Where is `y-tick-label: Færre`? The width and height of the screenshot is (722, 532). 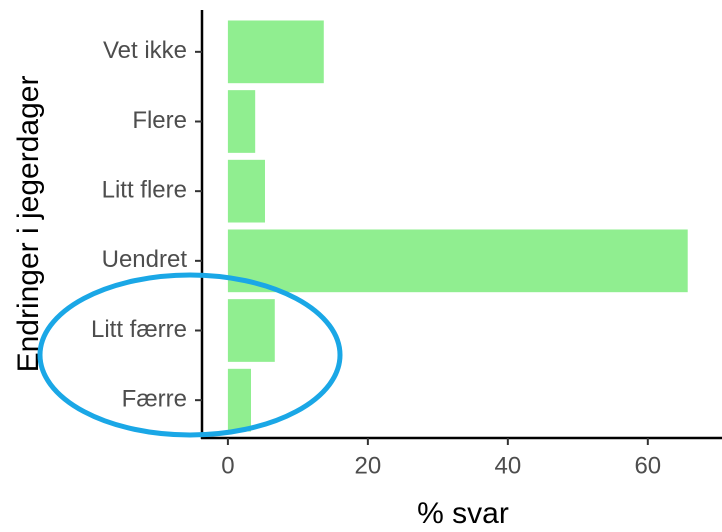
y-tick-label: Færre is located at coordinates (154, 399).